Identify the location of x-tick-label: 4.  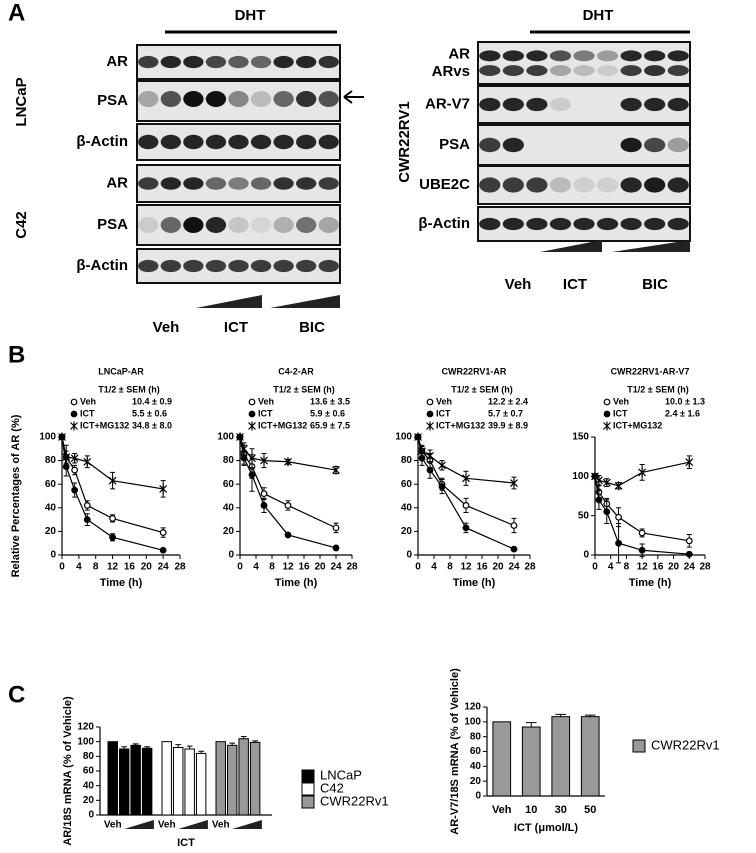
(79, 567).